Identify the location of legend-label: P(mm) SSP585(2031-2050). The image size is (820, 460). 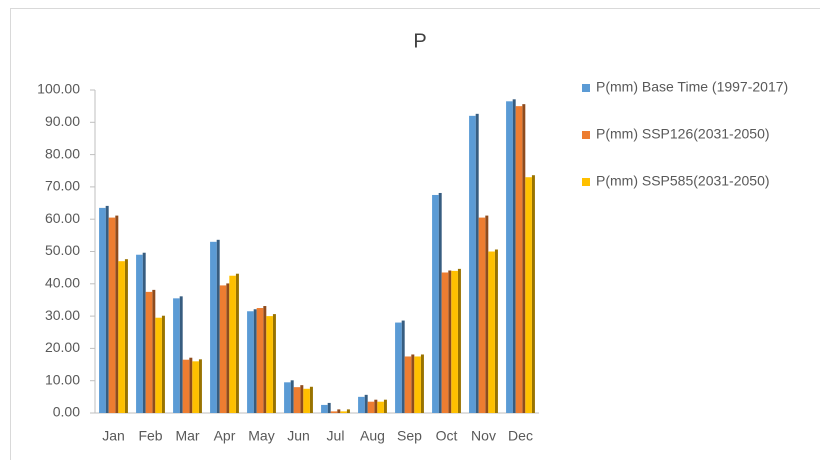
(683, 181).